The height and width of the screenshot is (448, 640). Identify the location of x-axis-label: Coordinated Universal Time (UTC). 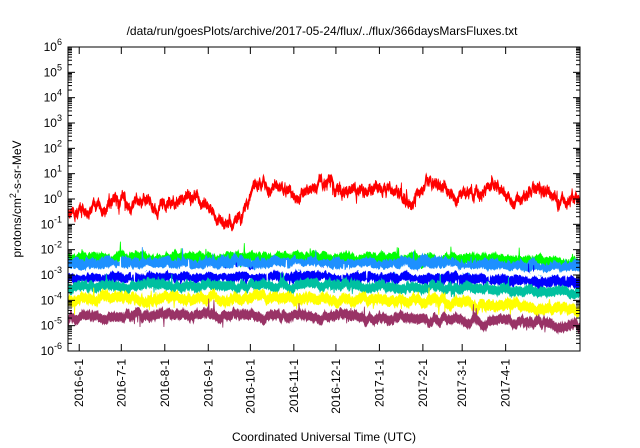
(324, 437).